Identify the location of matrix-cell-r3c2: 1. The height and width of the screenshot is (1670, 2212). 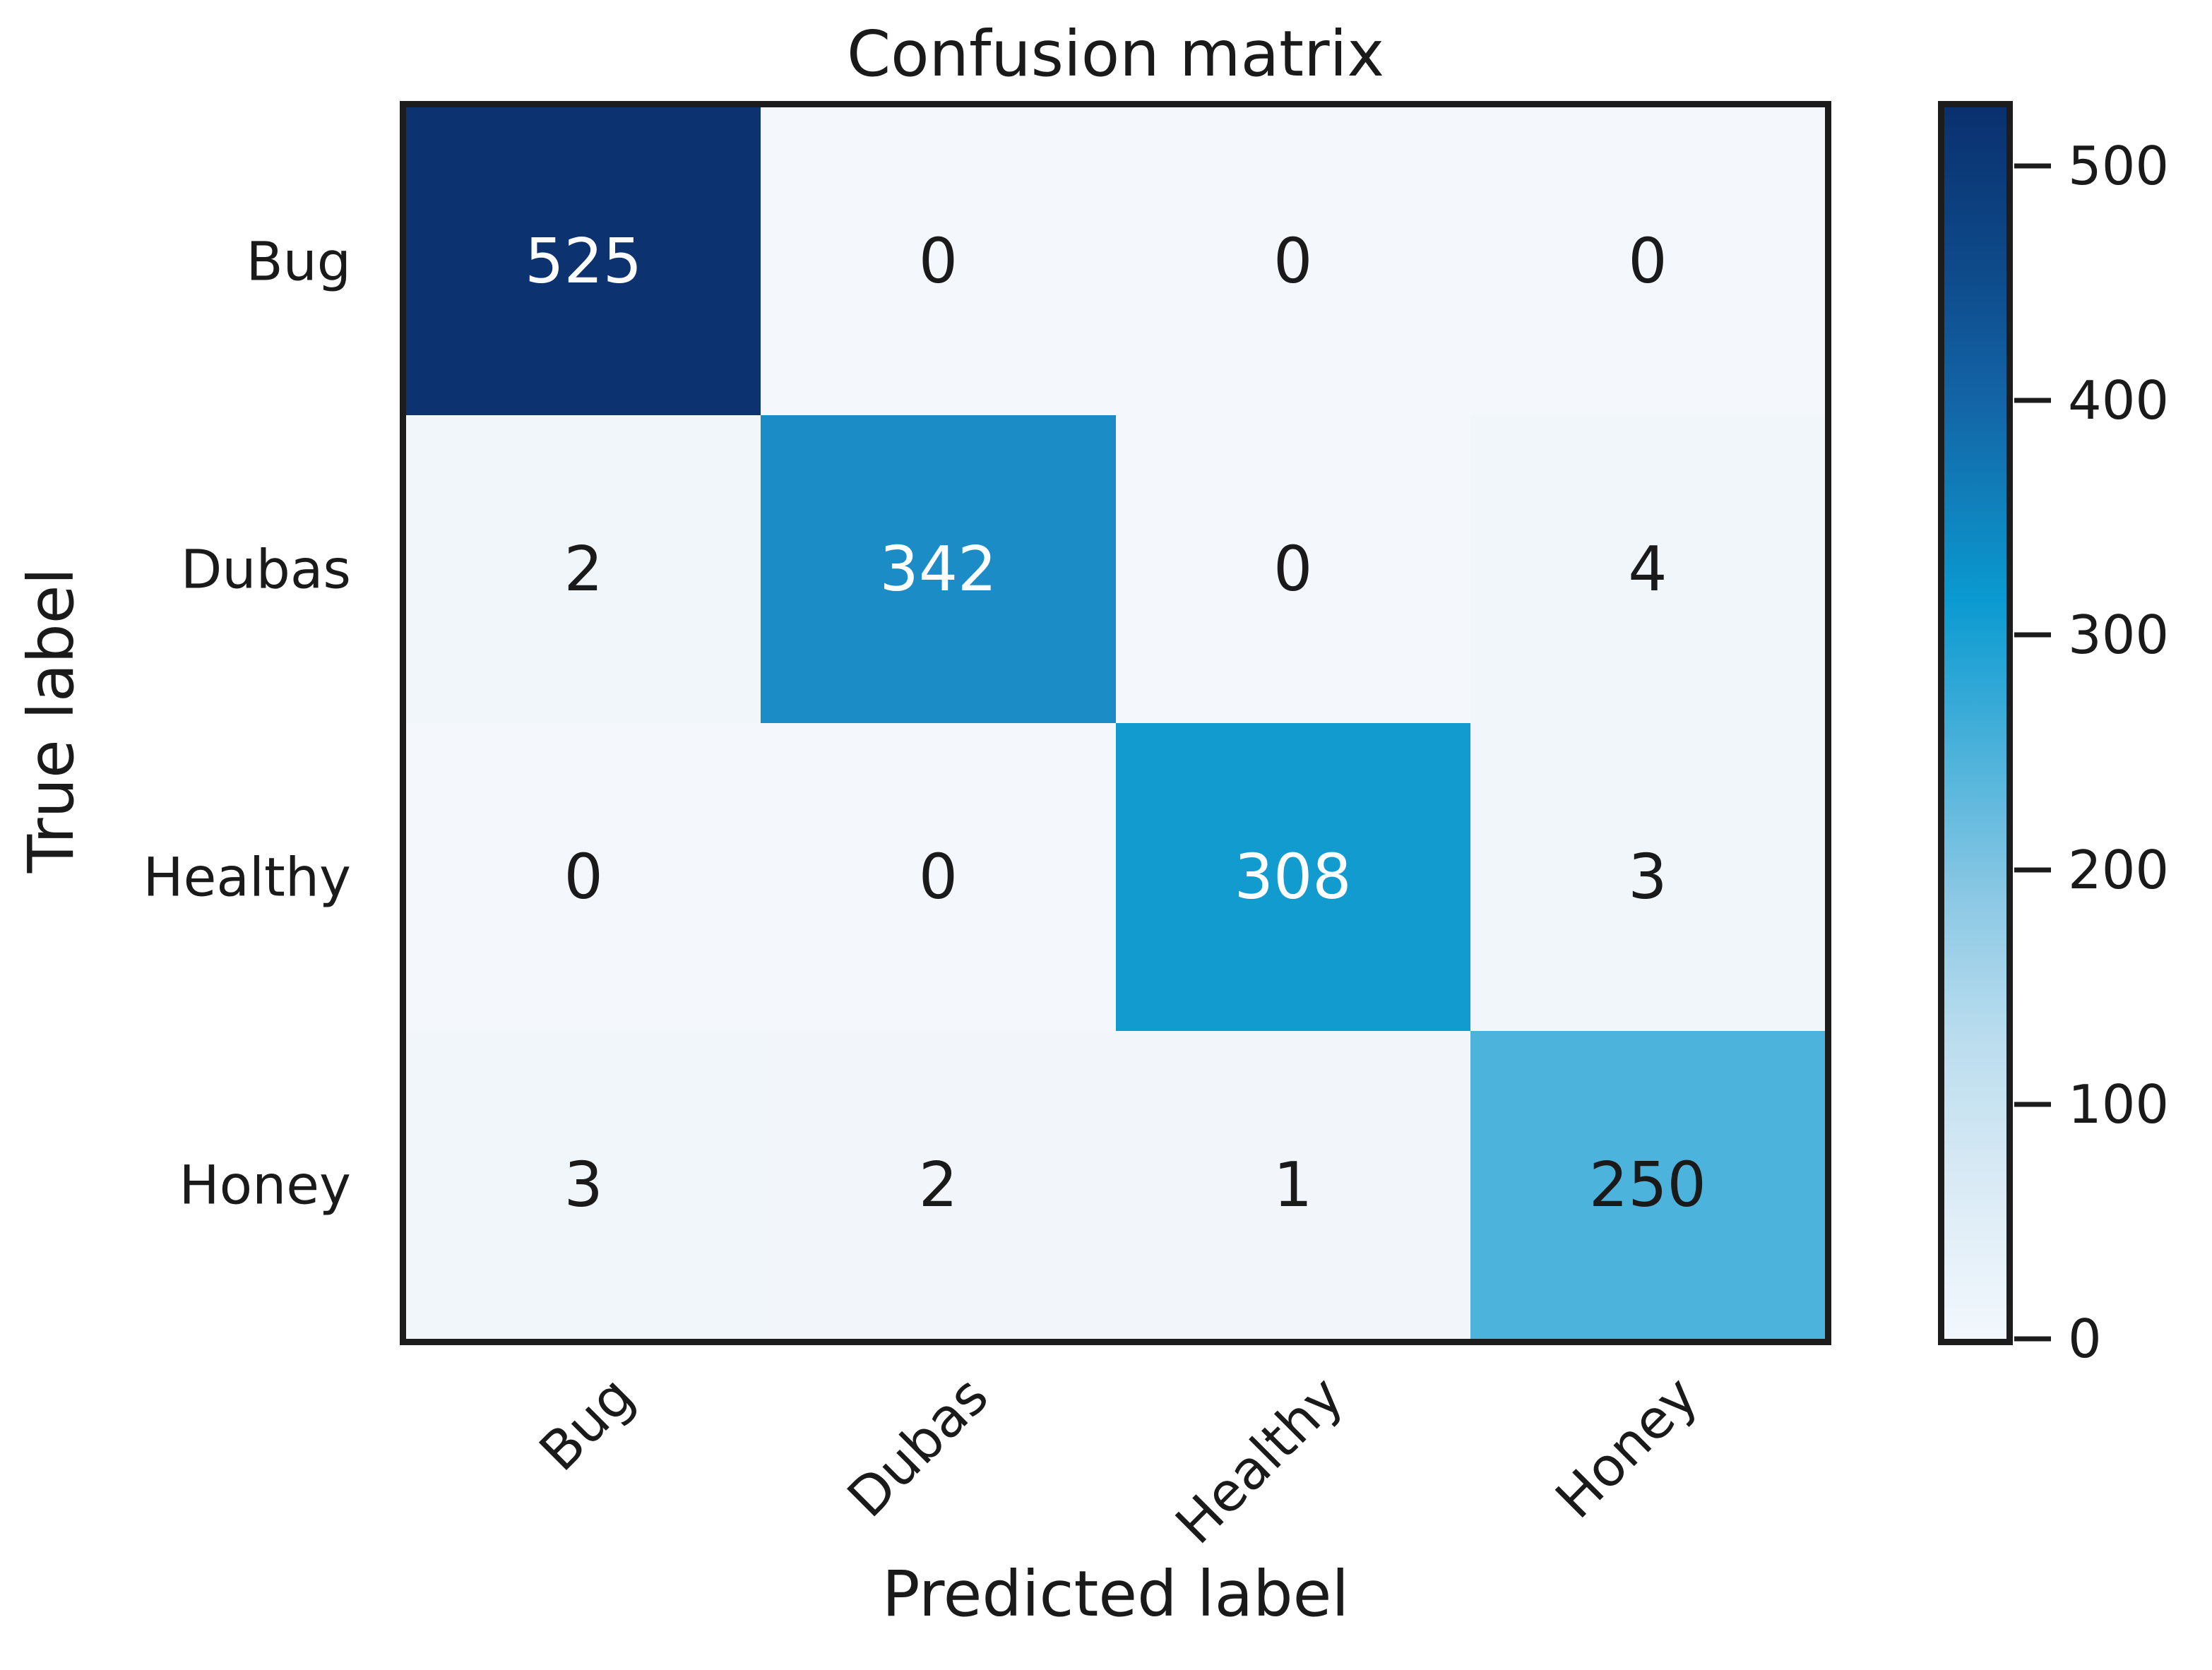
(1292, 1185).